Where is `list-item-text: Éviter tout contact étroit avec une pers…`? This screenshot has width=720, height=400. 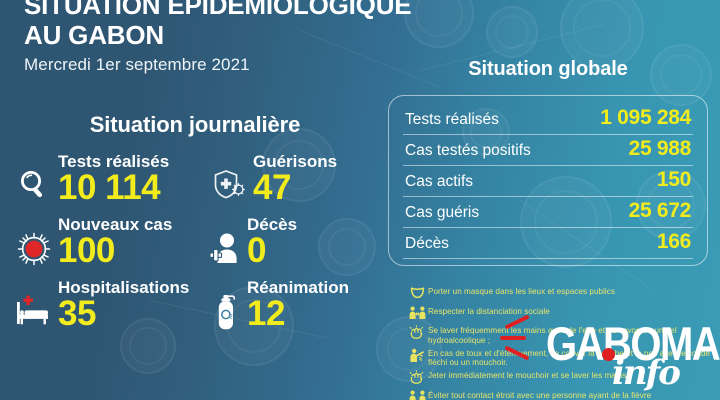
list-item-text: Éviter tout contact étroit avec une pers… is located at coordinates (540, 395).